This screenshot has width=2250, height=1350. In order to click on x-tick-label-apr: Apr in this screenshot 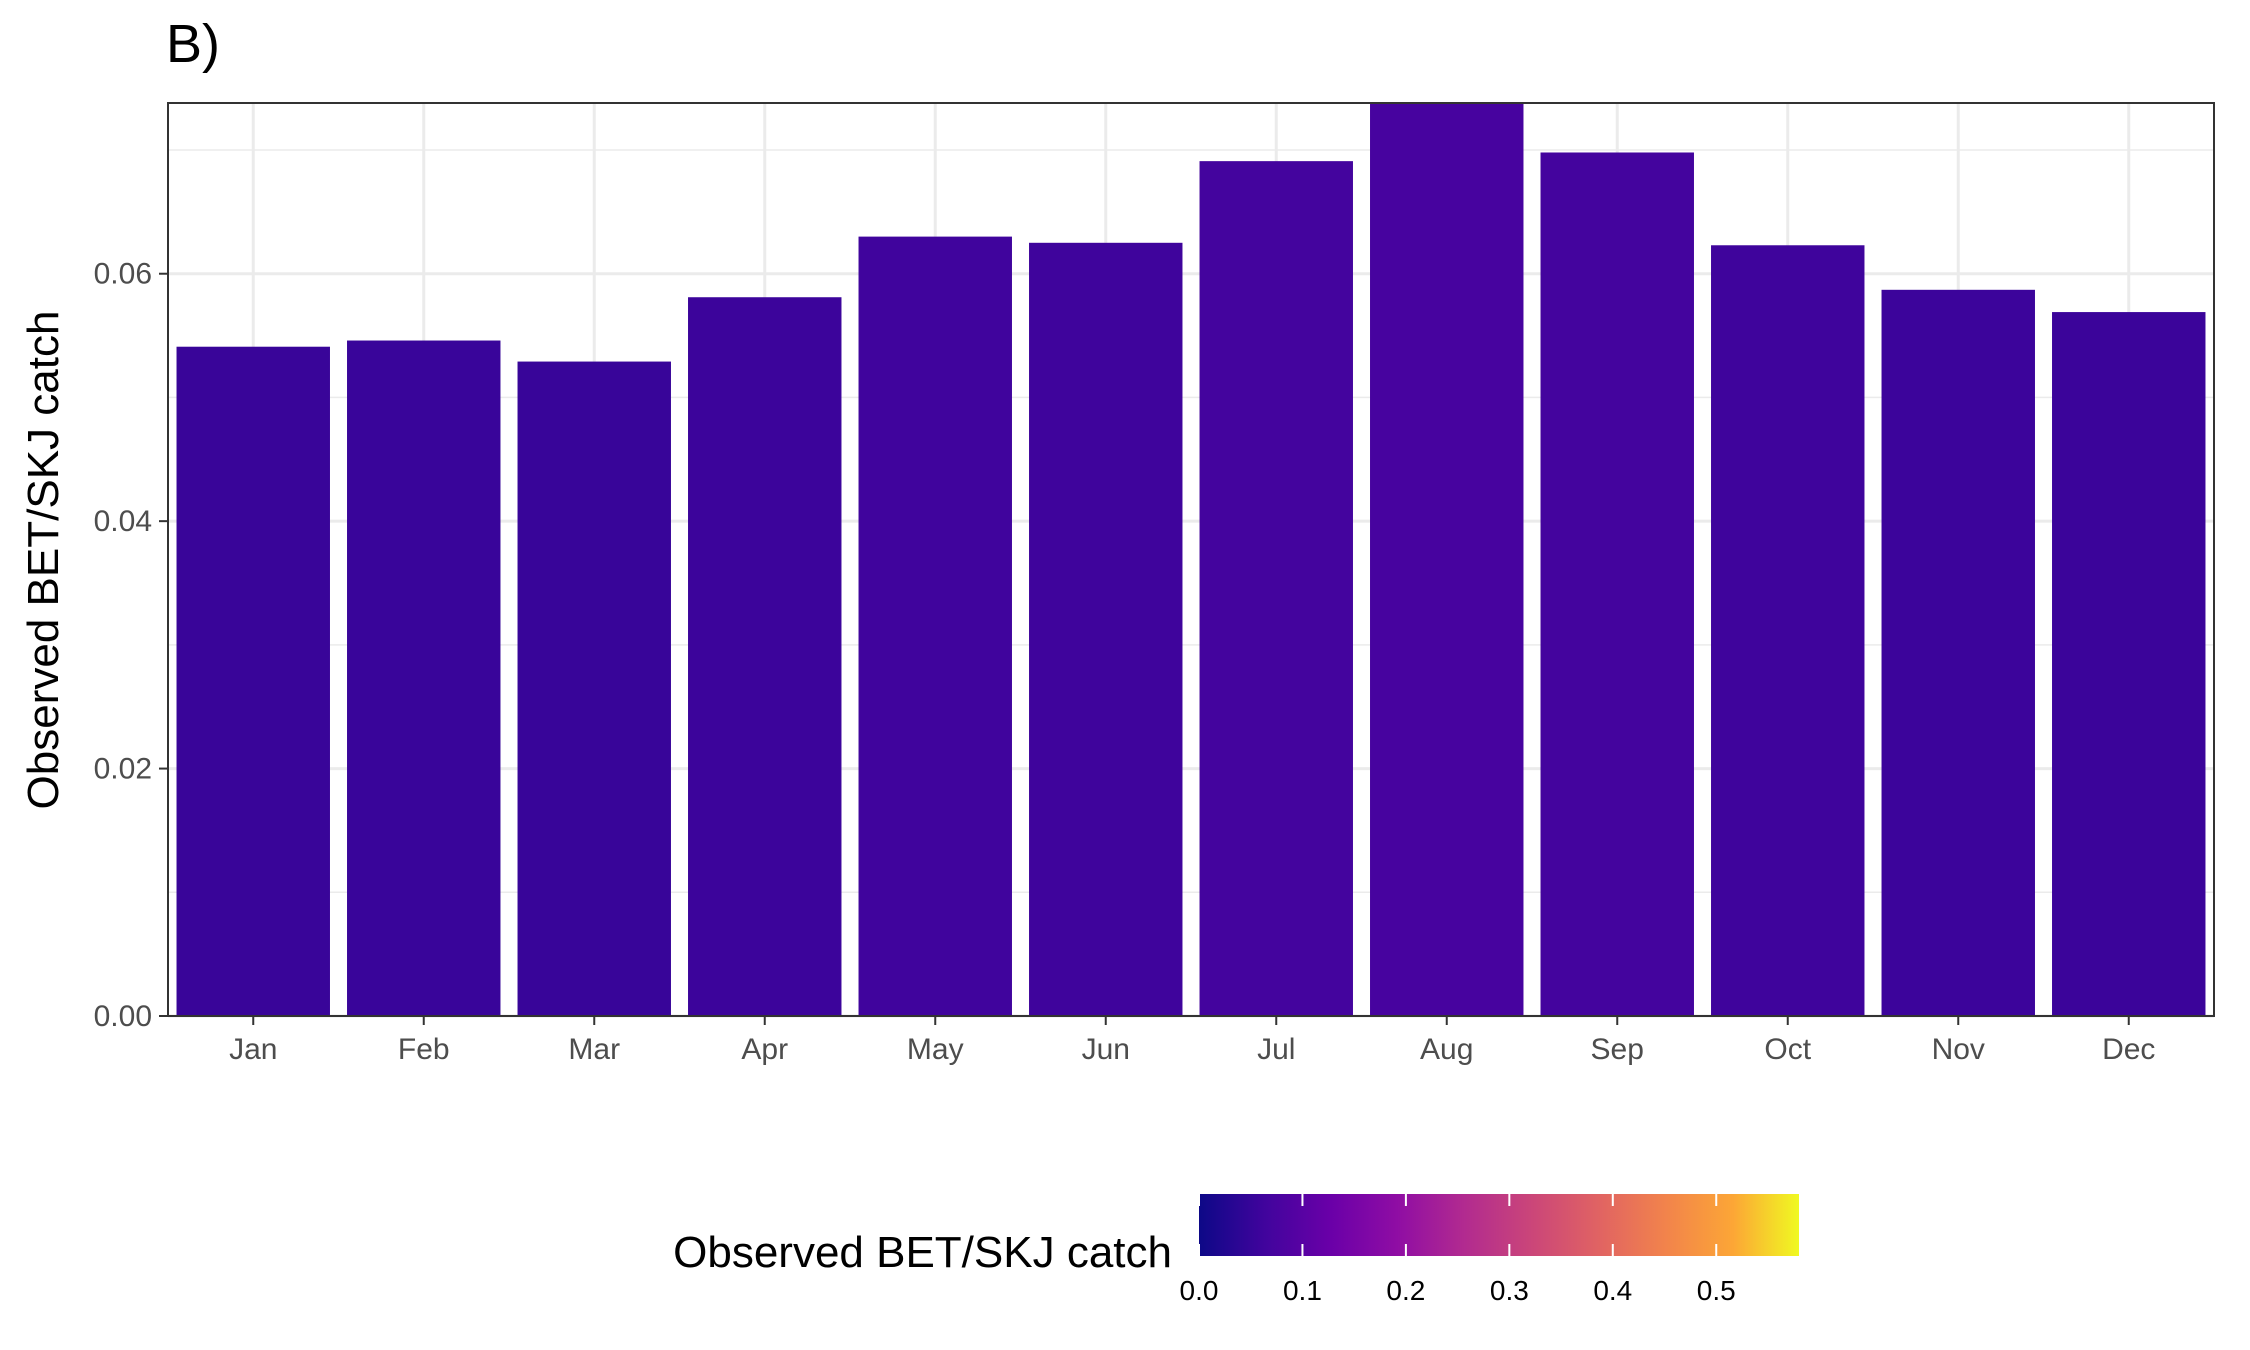, I will do `click(764, 1049)`.